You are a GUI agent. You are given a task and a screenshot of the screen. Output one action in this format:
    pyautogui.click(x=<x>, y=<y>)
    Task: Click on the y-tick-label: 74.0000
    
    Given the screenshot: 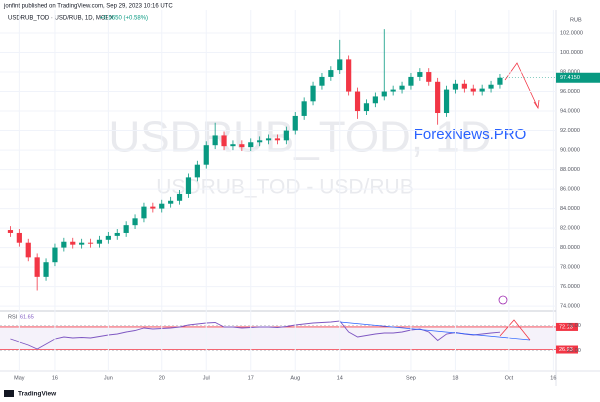 What is the action you would take?
    pyautogui.click(x=570, y=307)
    